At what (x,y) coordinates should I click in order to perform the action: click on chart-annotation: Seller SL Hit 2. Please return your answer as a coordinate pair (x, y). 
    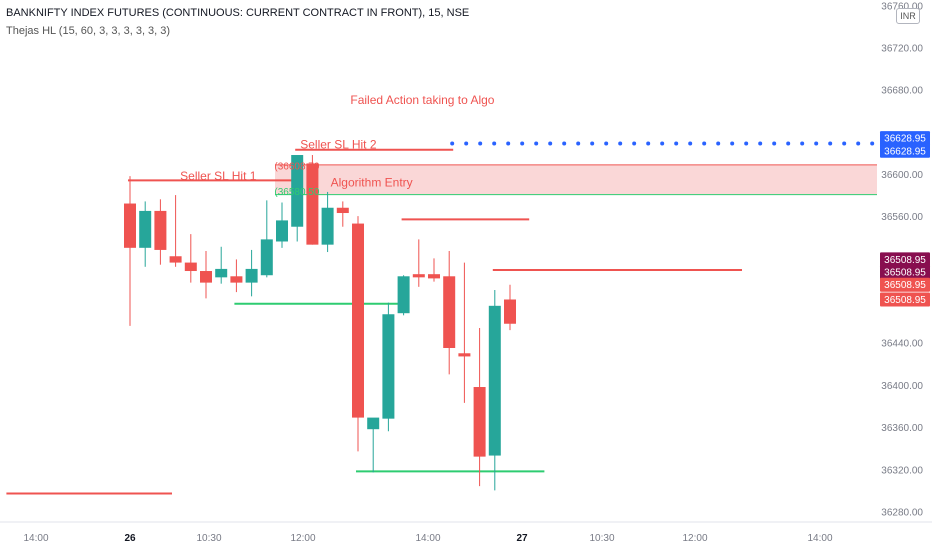
    Looking at the image, I should click on (338, 144).